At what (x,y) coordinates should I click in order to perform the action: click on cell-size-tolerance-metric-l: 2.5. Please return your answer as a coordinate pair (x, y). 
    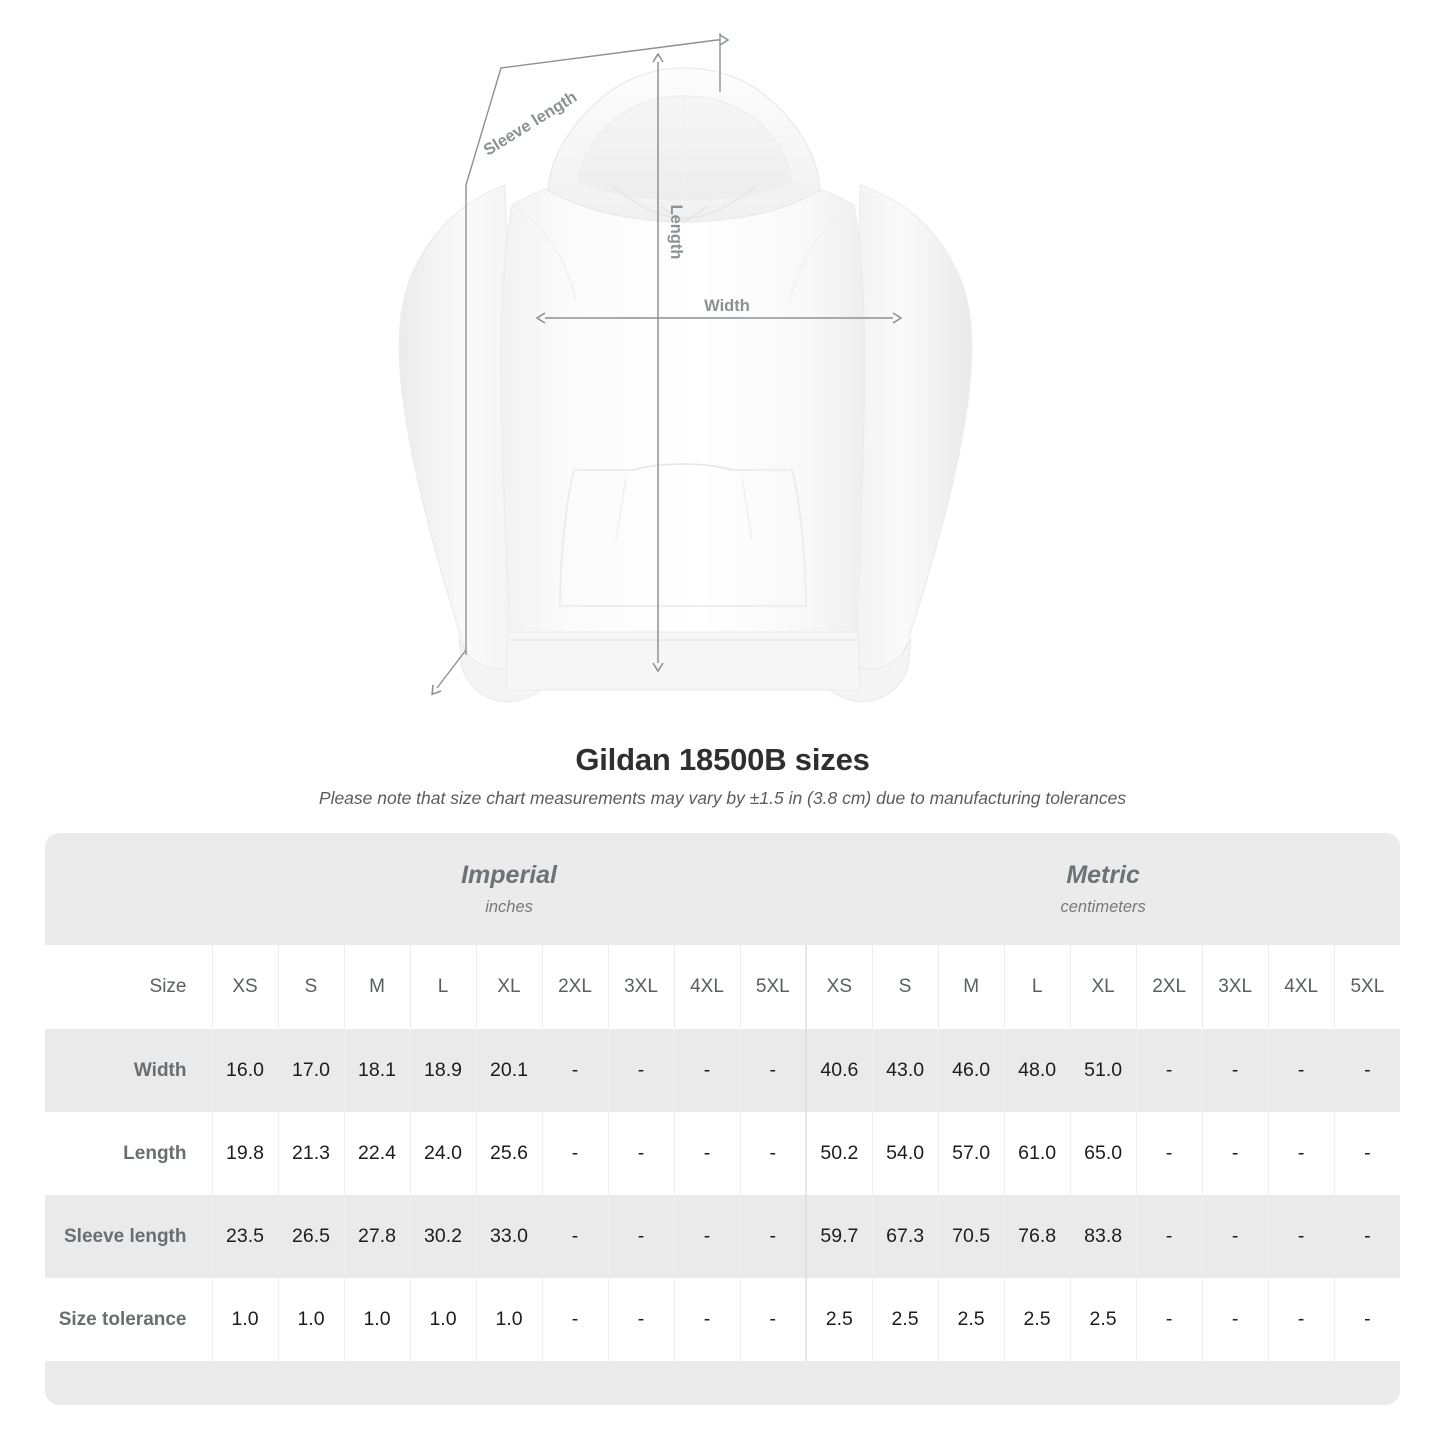
    Looking at the image, I should click on (1037, 1319).